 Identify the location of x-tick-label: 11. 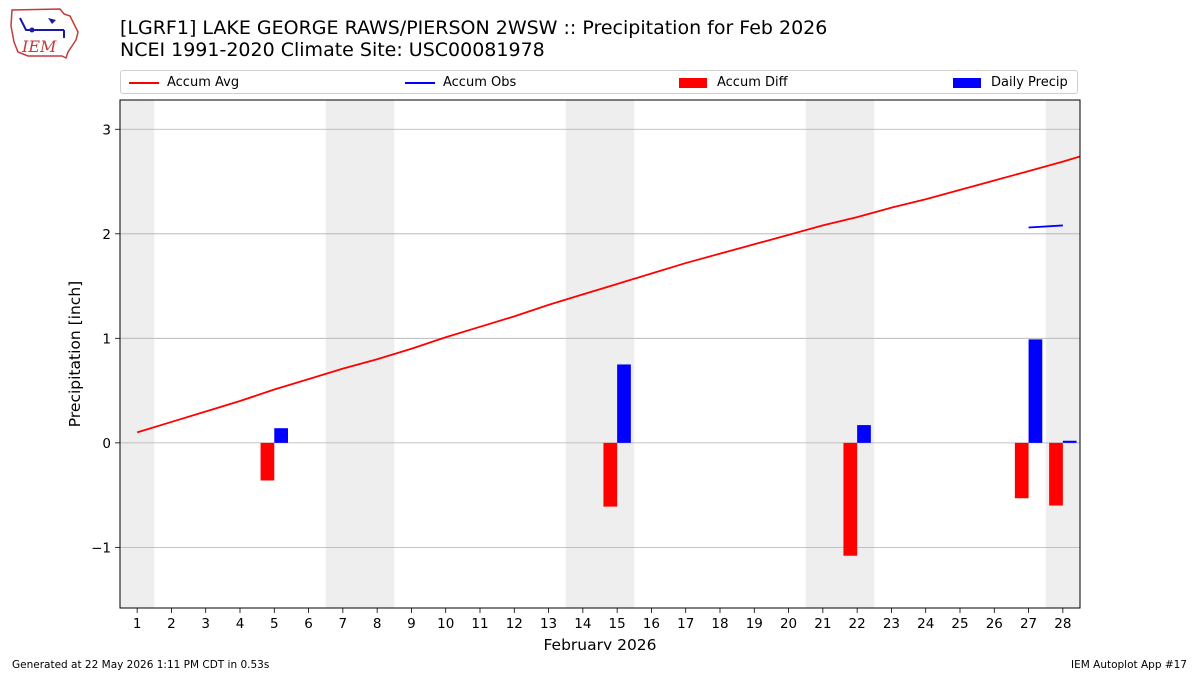
(479, 624).